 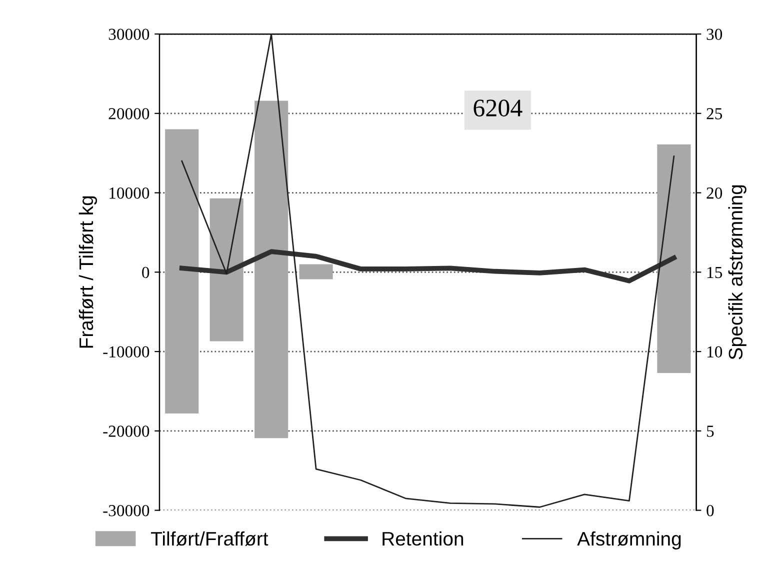 I want to click on legend-label: Retention, so click(x=423, y=538).